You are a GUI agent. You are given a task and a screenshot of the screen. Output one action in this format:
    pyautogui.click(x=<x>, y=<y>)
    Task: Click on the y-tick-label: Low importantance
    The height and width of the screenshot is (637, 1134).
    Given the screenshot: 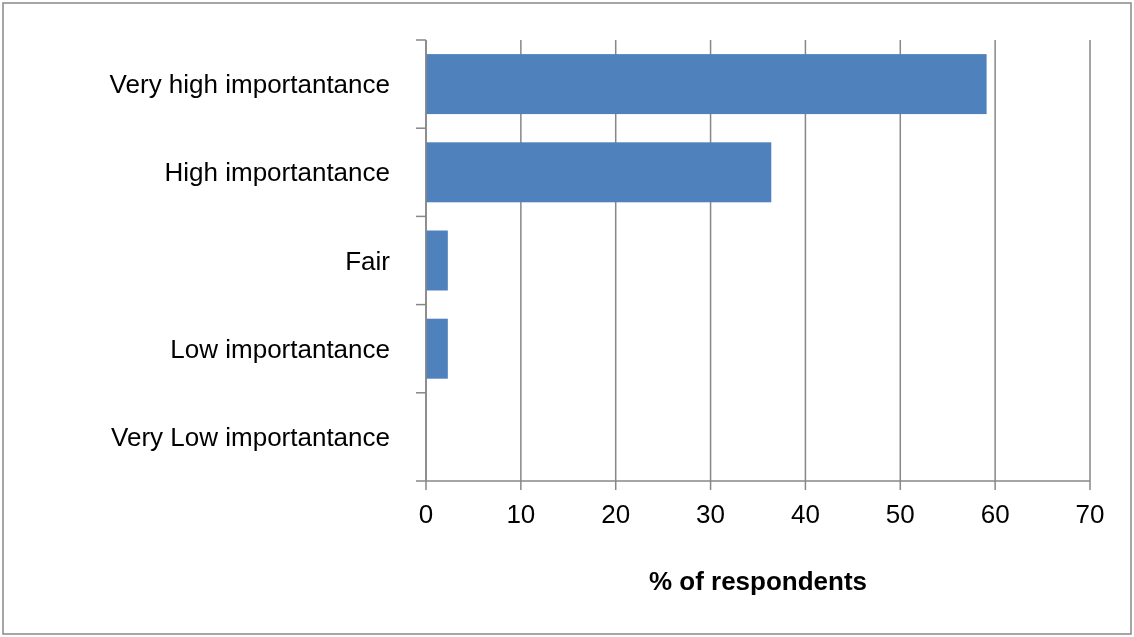 What is the action you would take?
    pyautogui.click(x=280, y=348)
    